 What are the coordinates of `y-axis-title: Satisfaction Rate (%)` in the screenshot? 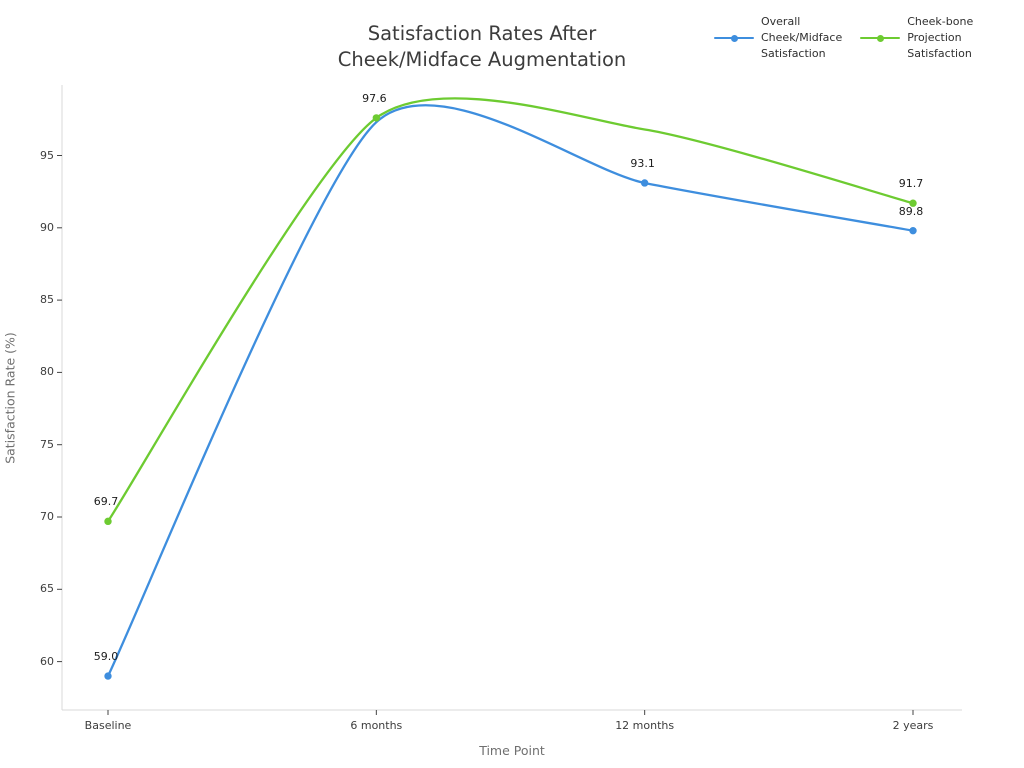 It's located at (10, 398).